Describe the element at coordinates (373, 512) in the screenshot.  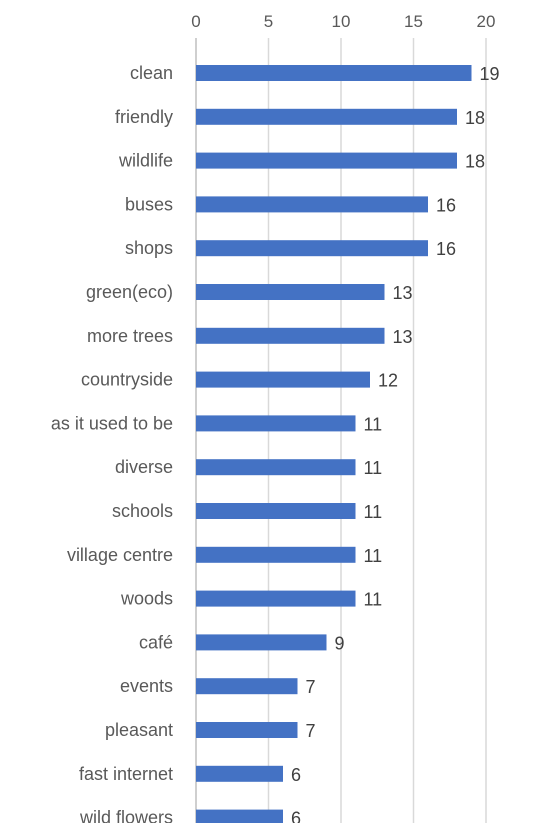
I see `data-label-schools: 11` at that location.